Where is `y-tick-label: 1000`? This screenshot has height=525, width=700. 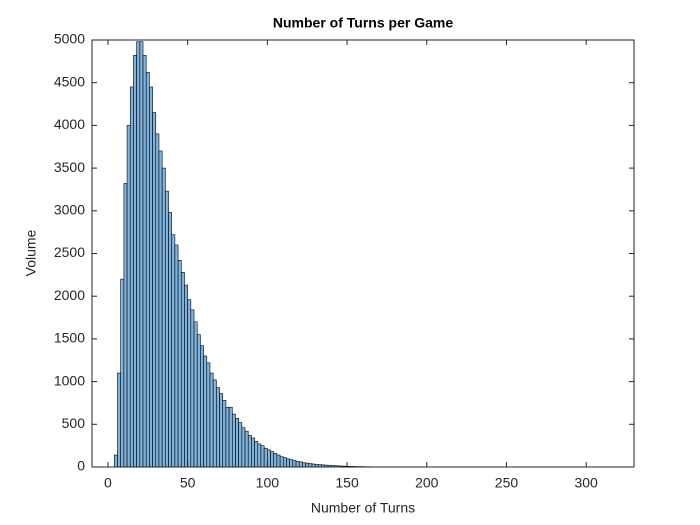
y-tick-label: 1000 is located at coordinates (69, 380).